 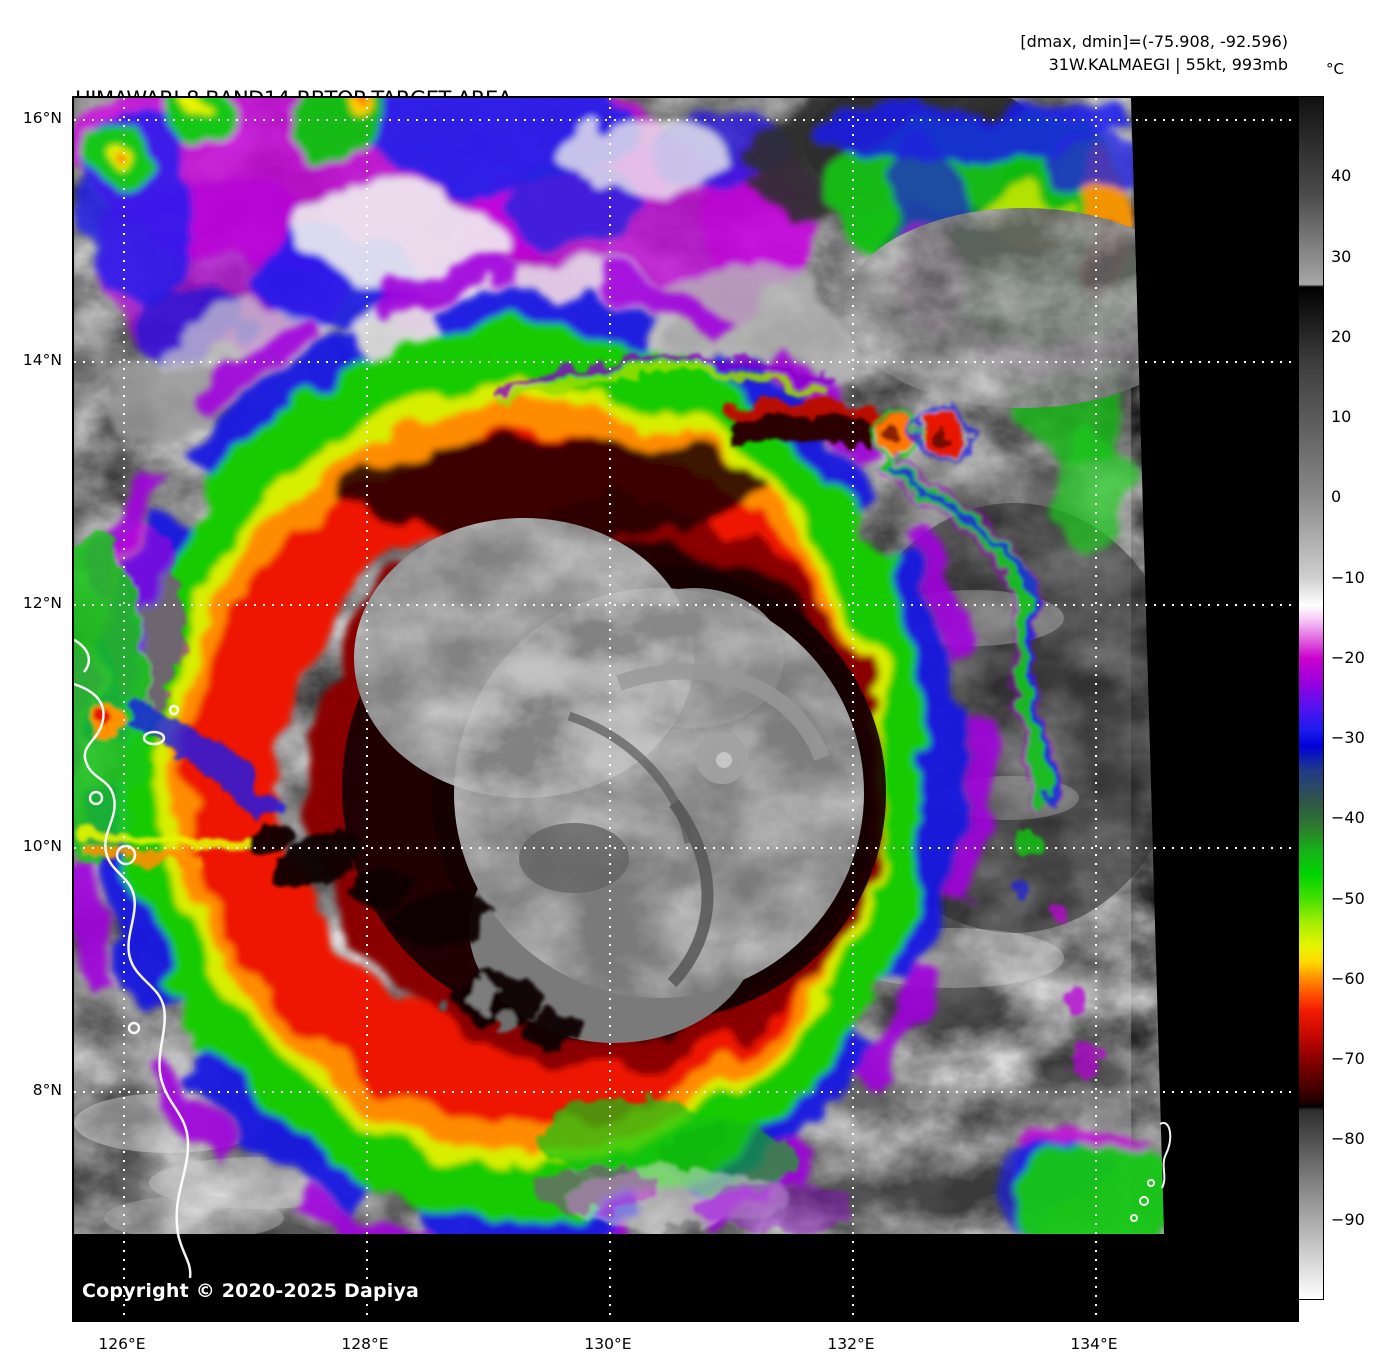 I want to click on lat-label: 10°N, so click(x=42, y=846).